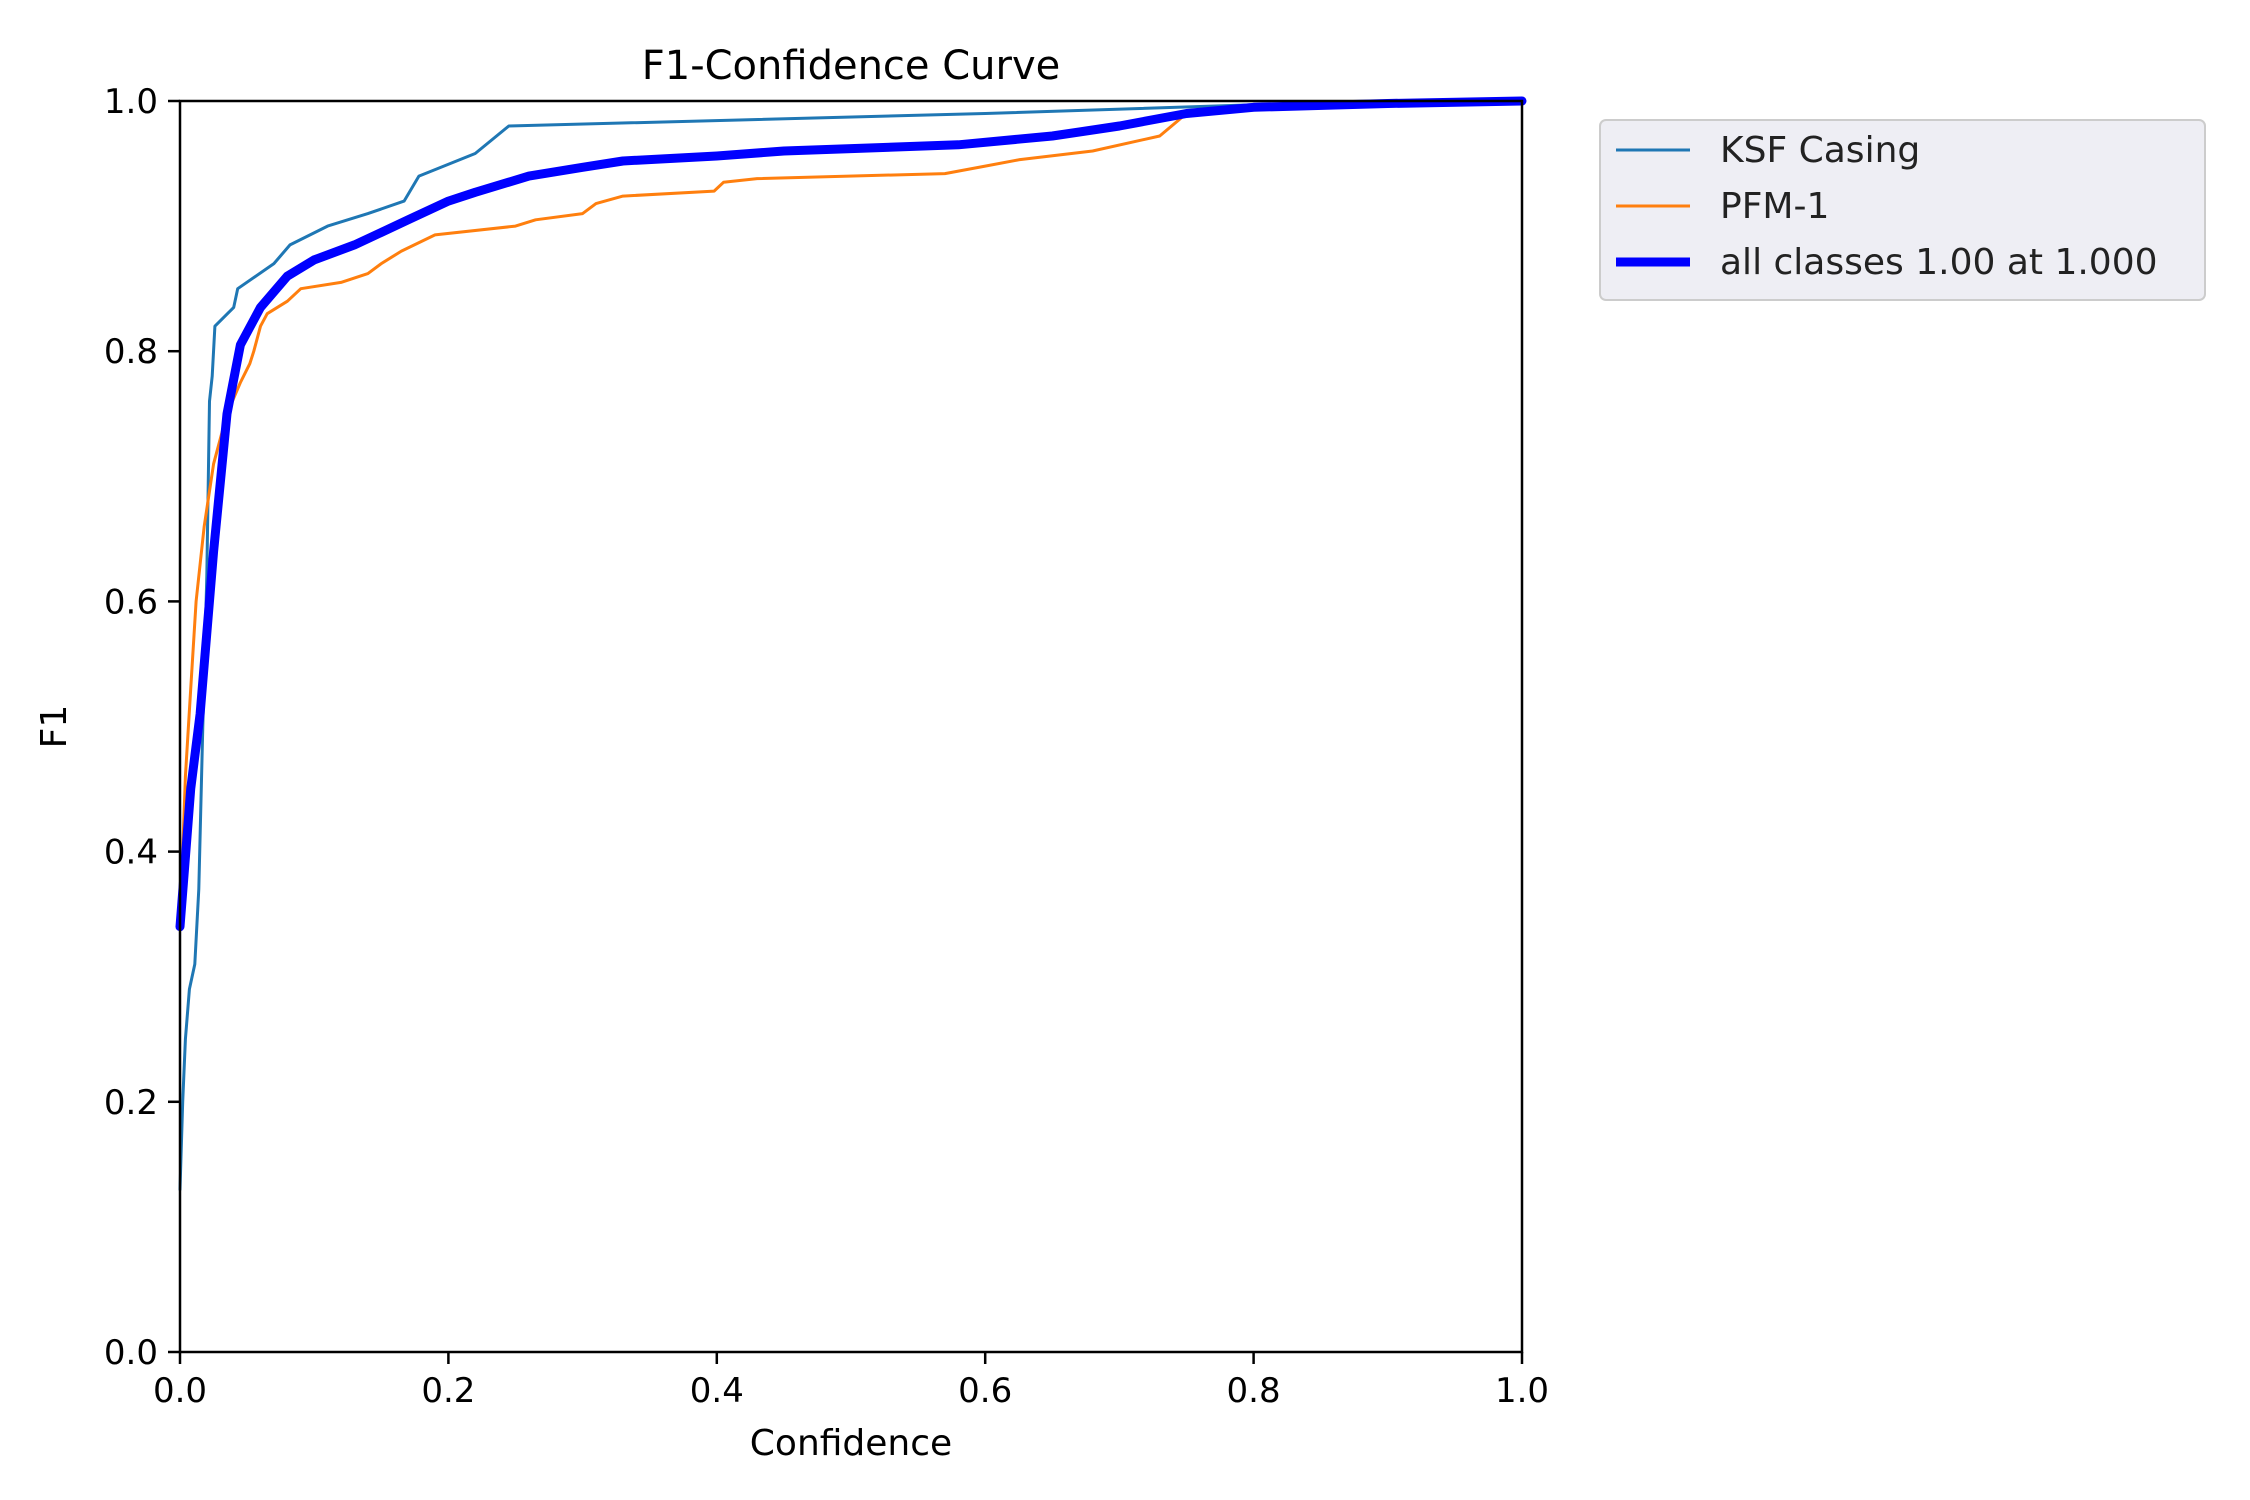  Describe the element at coordinates (448, 1391) in the screenshot. I see `x-tick-label: 0.2` at that location.